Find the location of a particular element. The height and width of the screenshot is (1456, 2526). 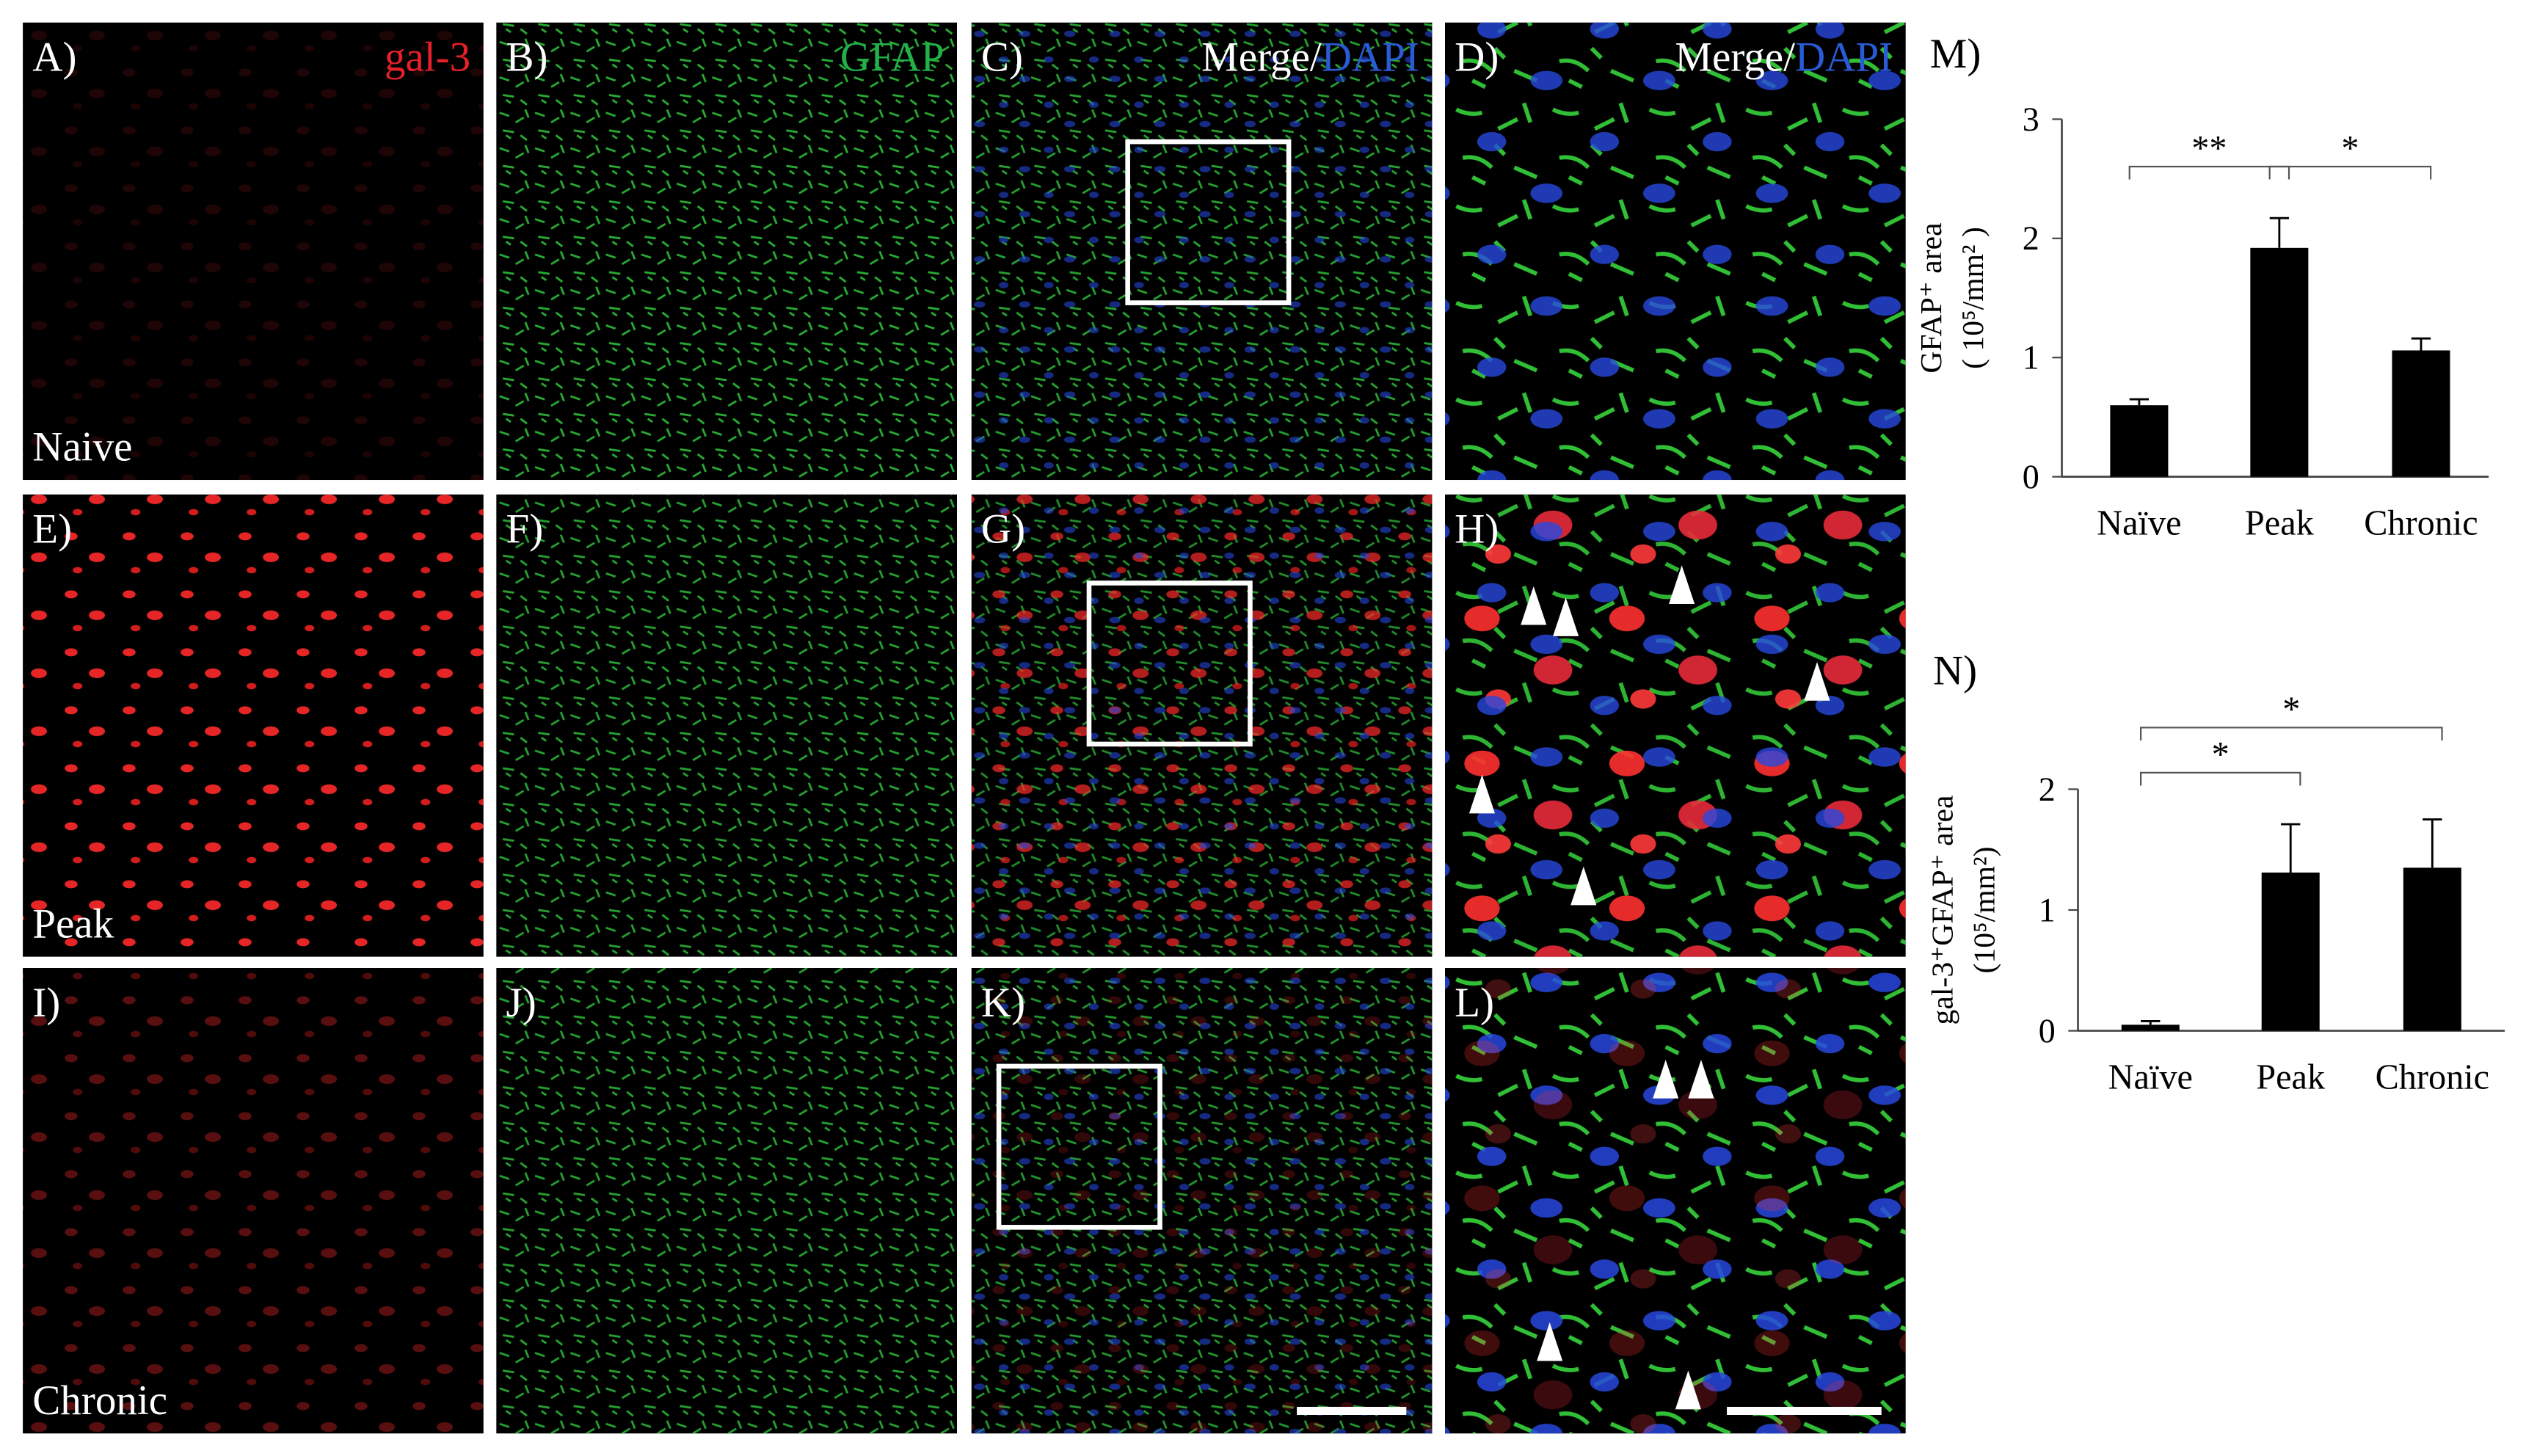

panel-label: A) is located at coordinates (54, 57).